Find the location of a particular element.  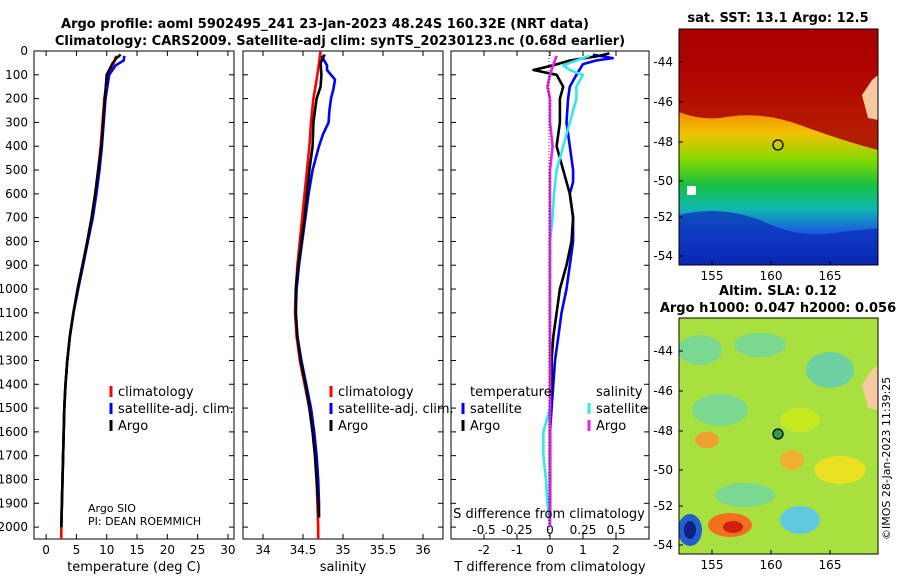

s-diff-tick-label: -0.5 is located at coordinates (483, 530).